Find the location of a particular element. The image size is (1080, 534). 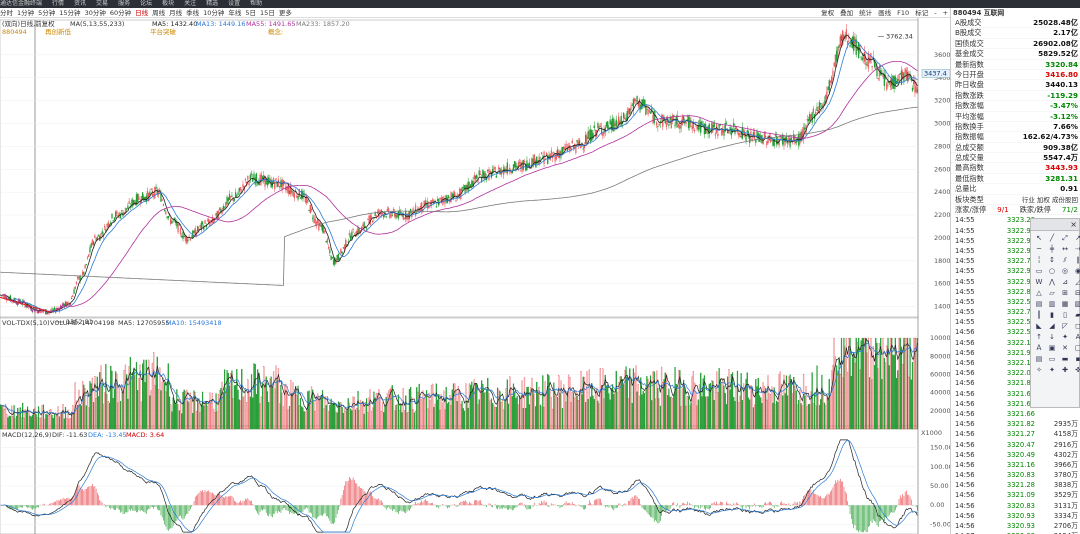

draw-tool-icon: ⇢ is located at coordinates (1077, 249).